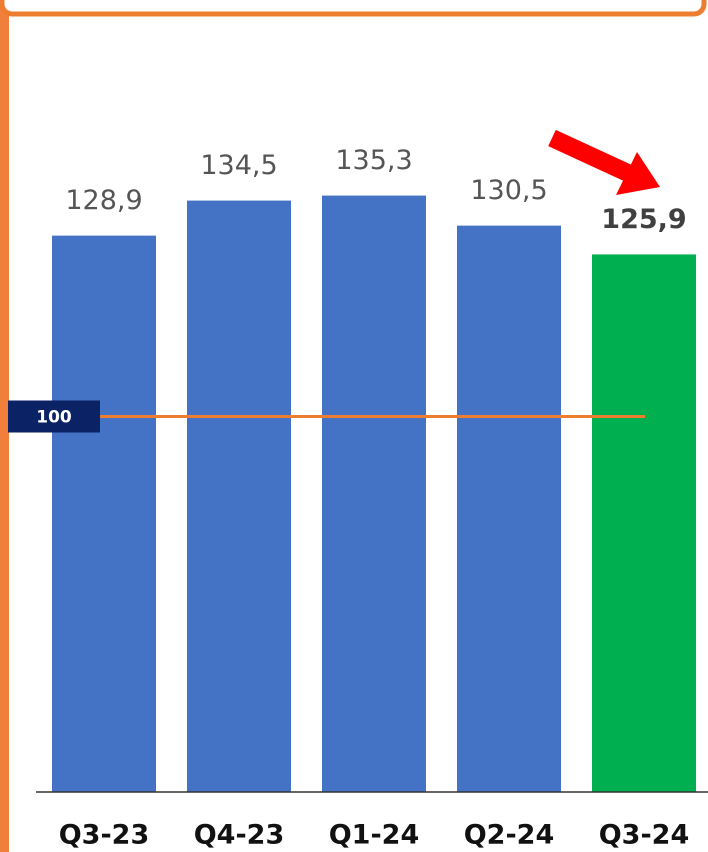 This screenshot has width=708, height=852. What do you see at coordinates (238, 165) in the screenshot?
I see `value-label: 134,5` at bounding box center [238, 165].